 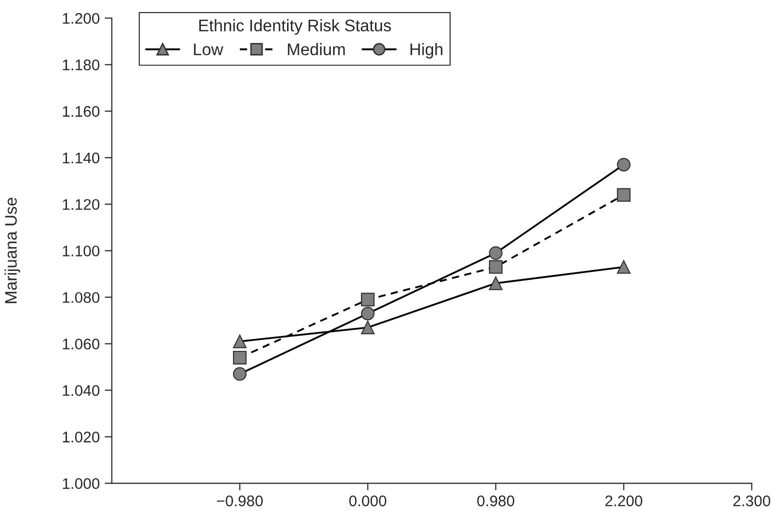 What do you see at coordinates (495, 501) in the screenshot?
I see `x-tick-label: 0.980` at bounding box center [495, 501].